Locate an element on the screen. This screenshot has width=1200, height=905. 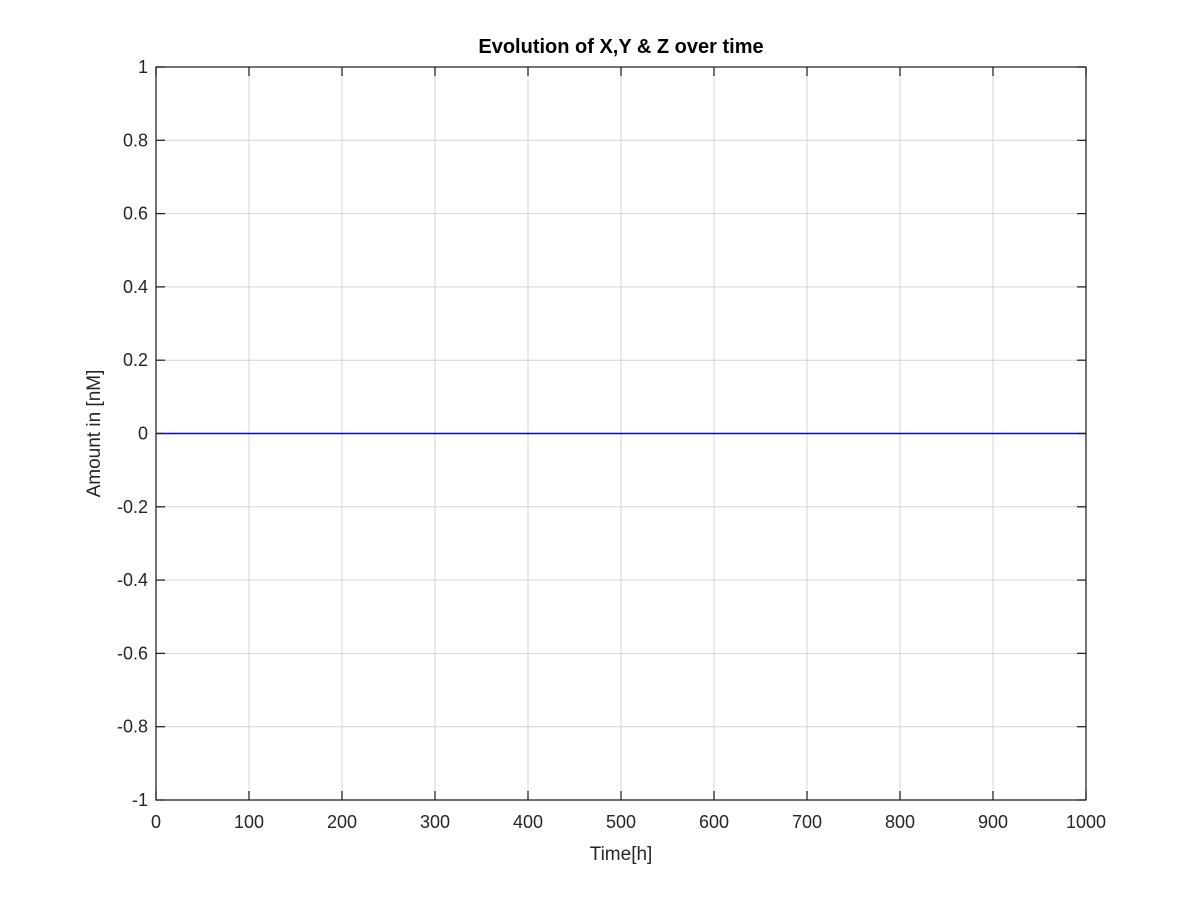
x-tick-label: 300 is located at coordinates (435, 822).